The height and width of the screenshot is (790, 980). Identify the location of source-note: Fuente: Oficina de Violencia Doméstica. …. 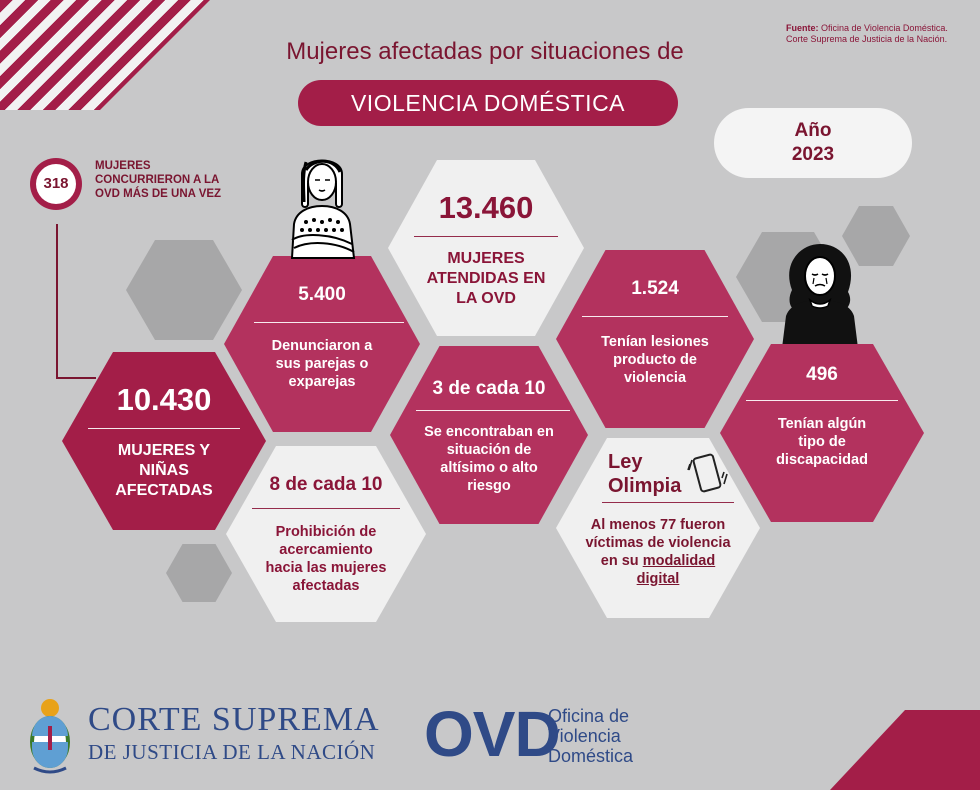
(867, 34).